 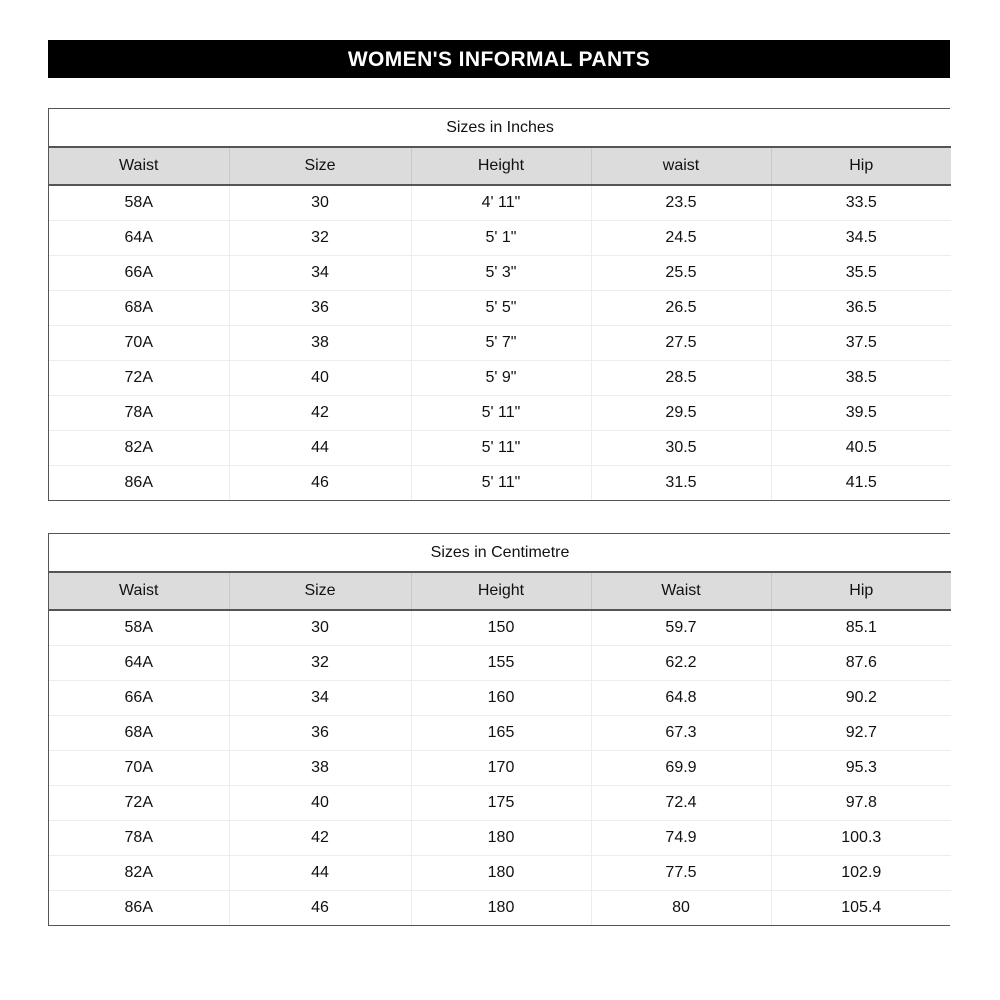 What do you see at coordinates (681, 378) in the screenshot?
I see `table-cell: 28.5` at bounding box center [681, 378].